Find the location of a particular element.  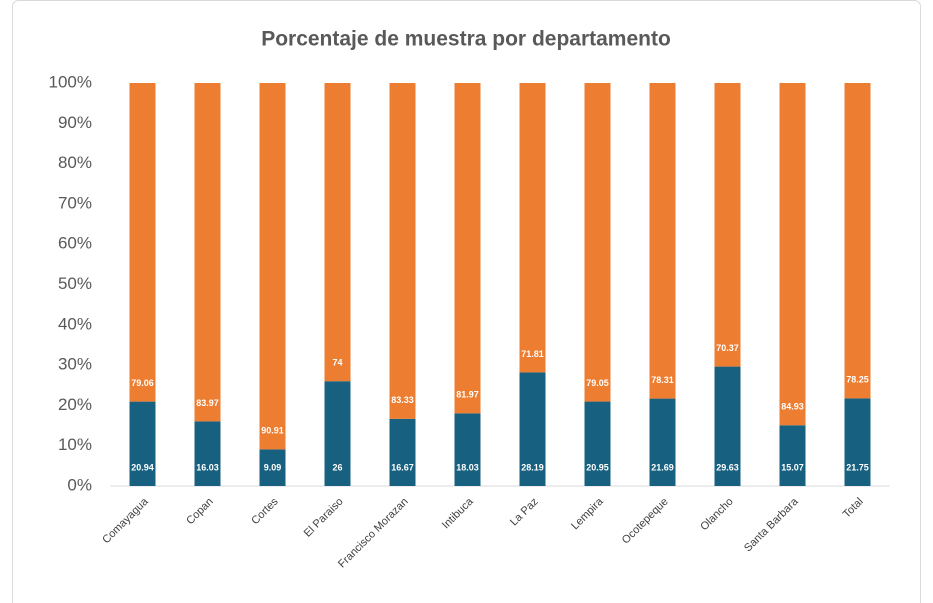

data-label: 70.37 is located at coordinates (727, 348).